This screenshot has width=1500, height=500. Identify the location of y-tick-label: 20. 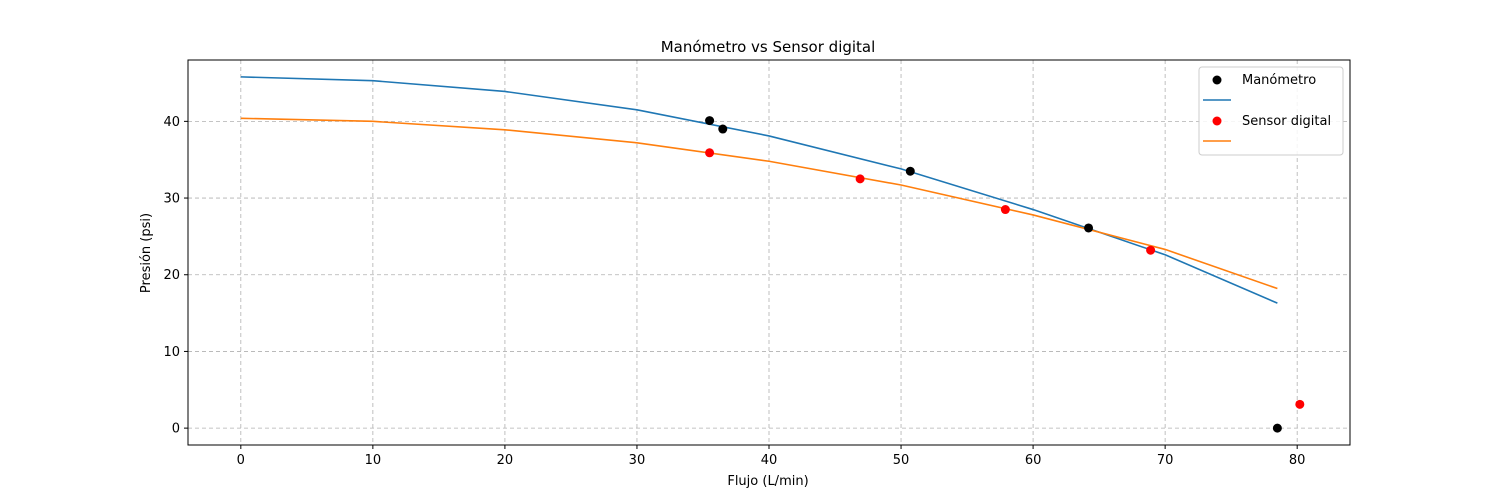
(171, 275).